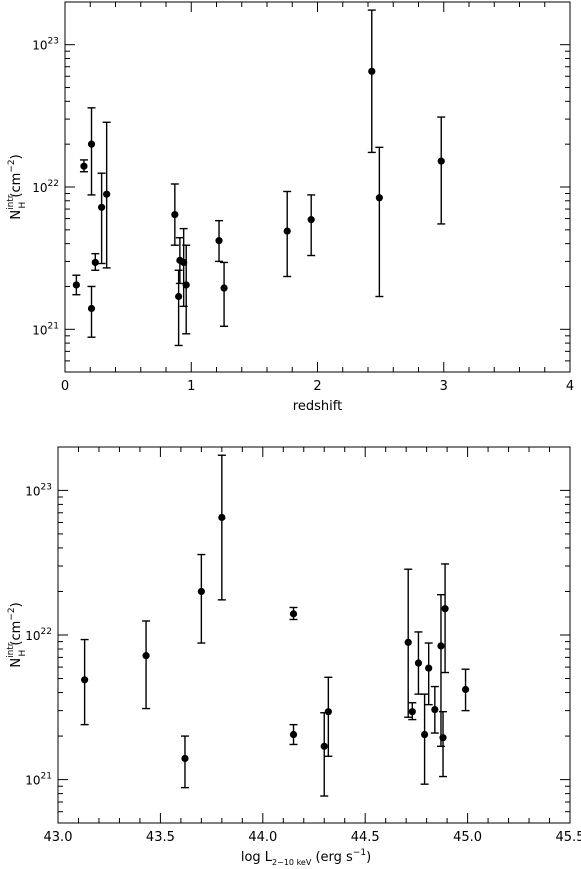 This screenshot has height=869, width=581. I want to click on x-tick-label: 44.5, so click(365, 837).